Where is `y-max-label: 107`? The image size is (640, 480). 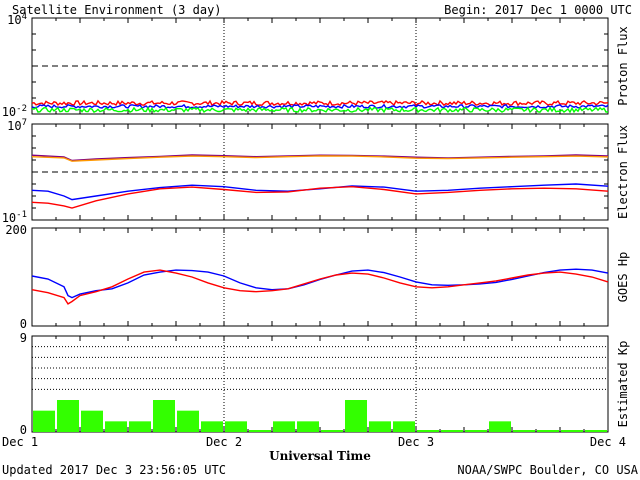 y-max-label: 107 is located at coordinates (17, 125).